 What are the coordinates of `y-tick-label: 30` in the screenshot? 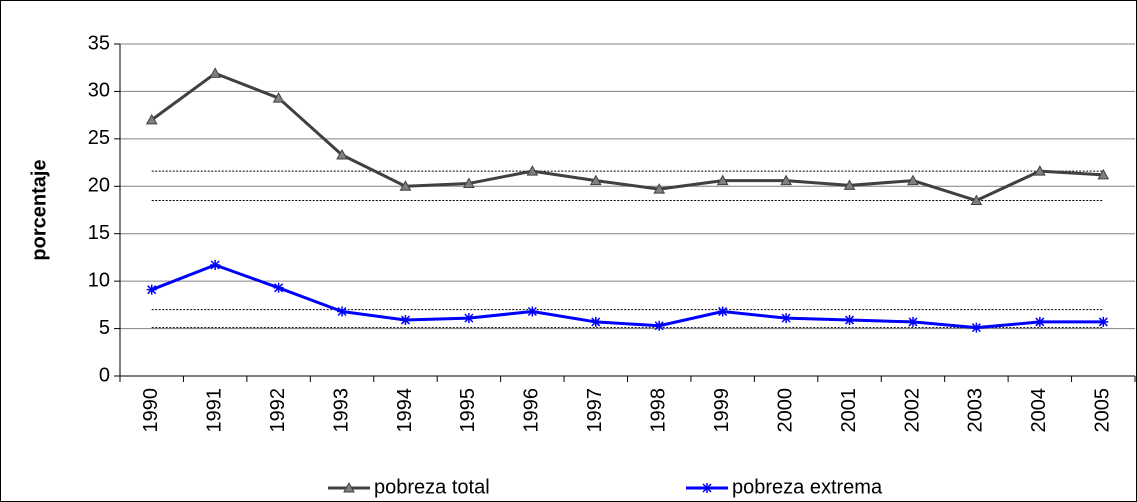 It's located at (99, 91).